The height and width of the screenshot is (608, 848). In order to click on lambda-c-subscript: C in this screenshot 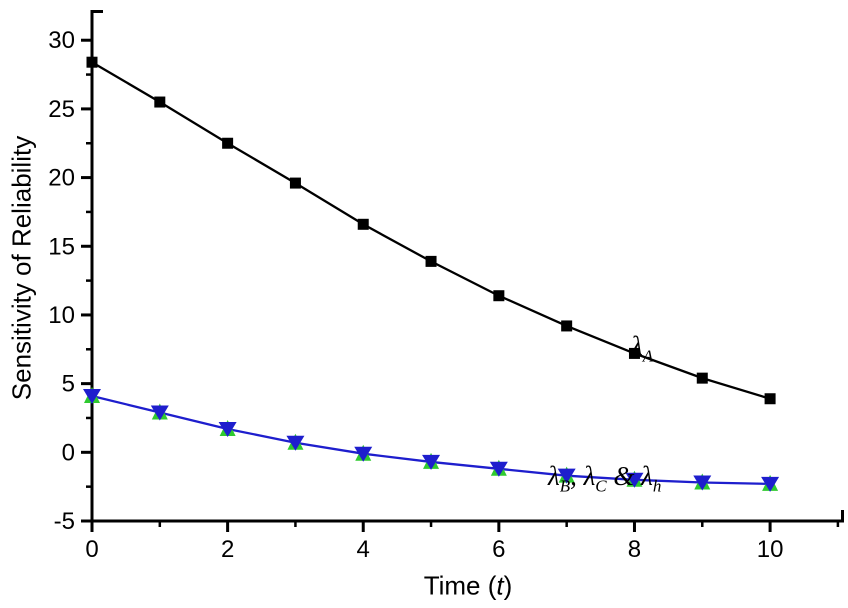, I will do `click(601, 486)`.